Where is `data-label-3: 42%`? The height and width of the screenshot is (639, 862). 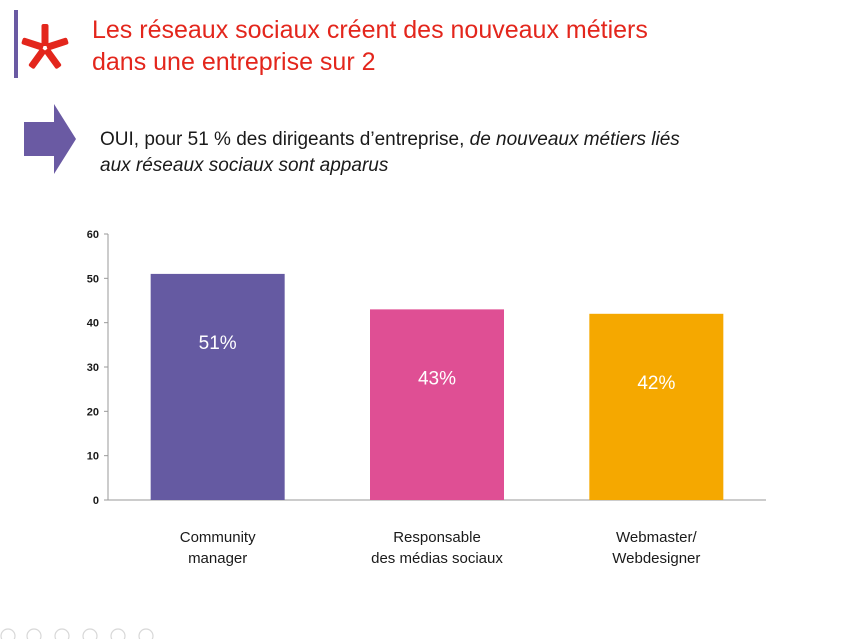 data-label-3: 42% is located at coordinates (656, 383).